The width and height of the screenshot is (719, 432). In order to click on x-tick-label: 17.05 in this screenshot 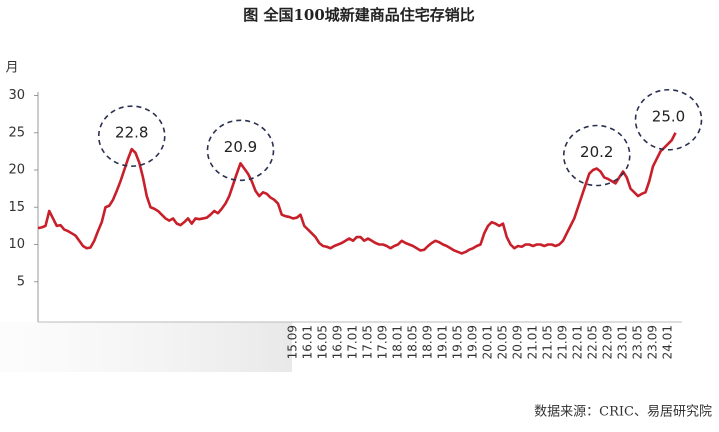, I will do `click(368, 342)`.